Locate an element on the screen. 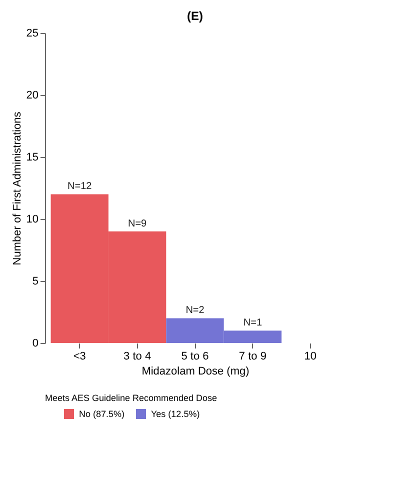 This screenshot has width=401, height=480. y-tick-label: 20 is located at coordinates (32, 96).